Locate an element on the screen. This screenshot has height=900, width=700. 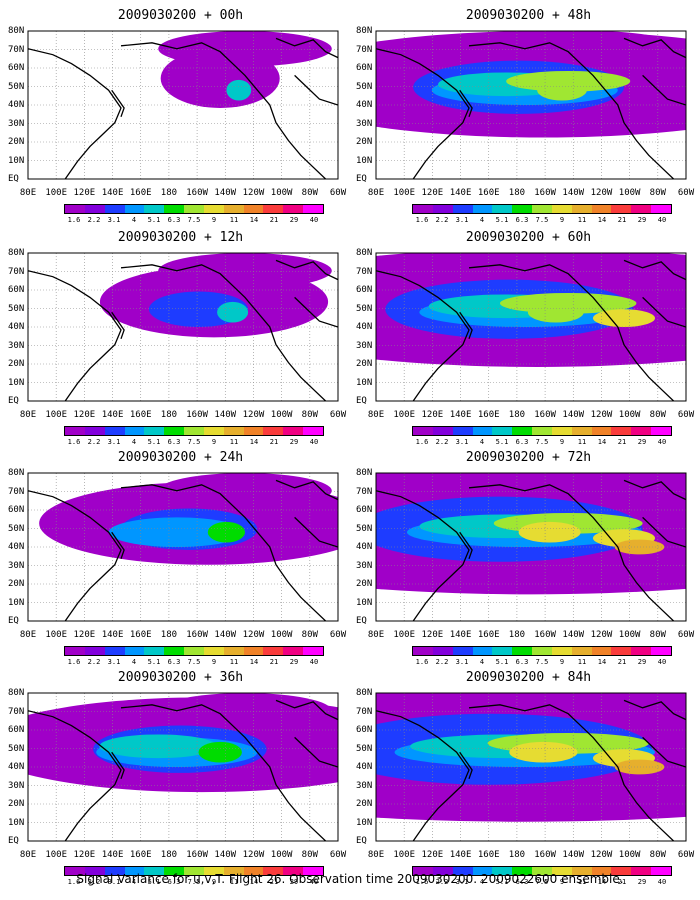
colorbar-label: 21 is located at coordinates (622, 662).